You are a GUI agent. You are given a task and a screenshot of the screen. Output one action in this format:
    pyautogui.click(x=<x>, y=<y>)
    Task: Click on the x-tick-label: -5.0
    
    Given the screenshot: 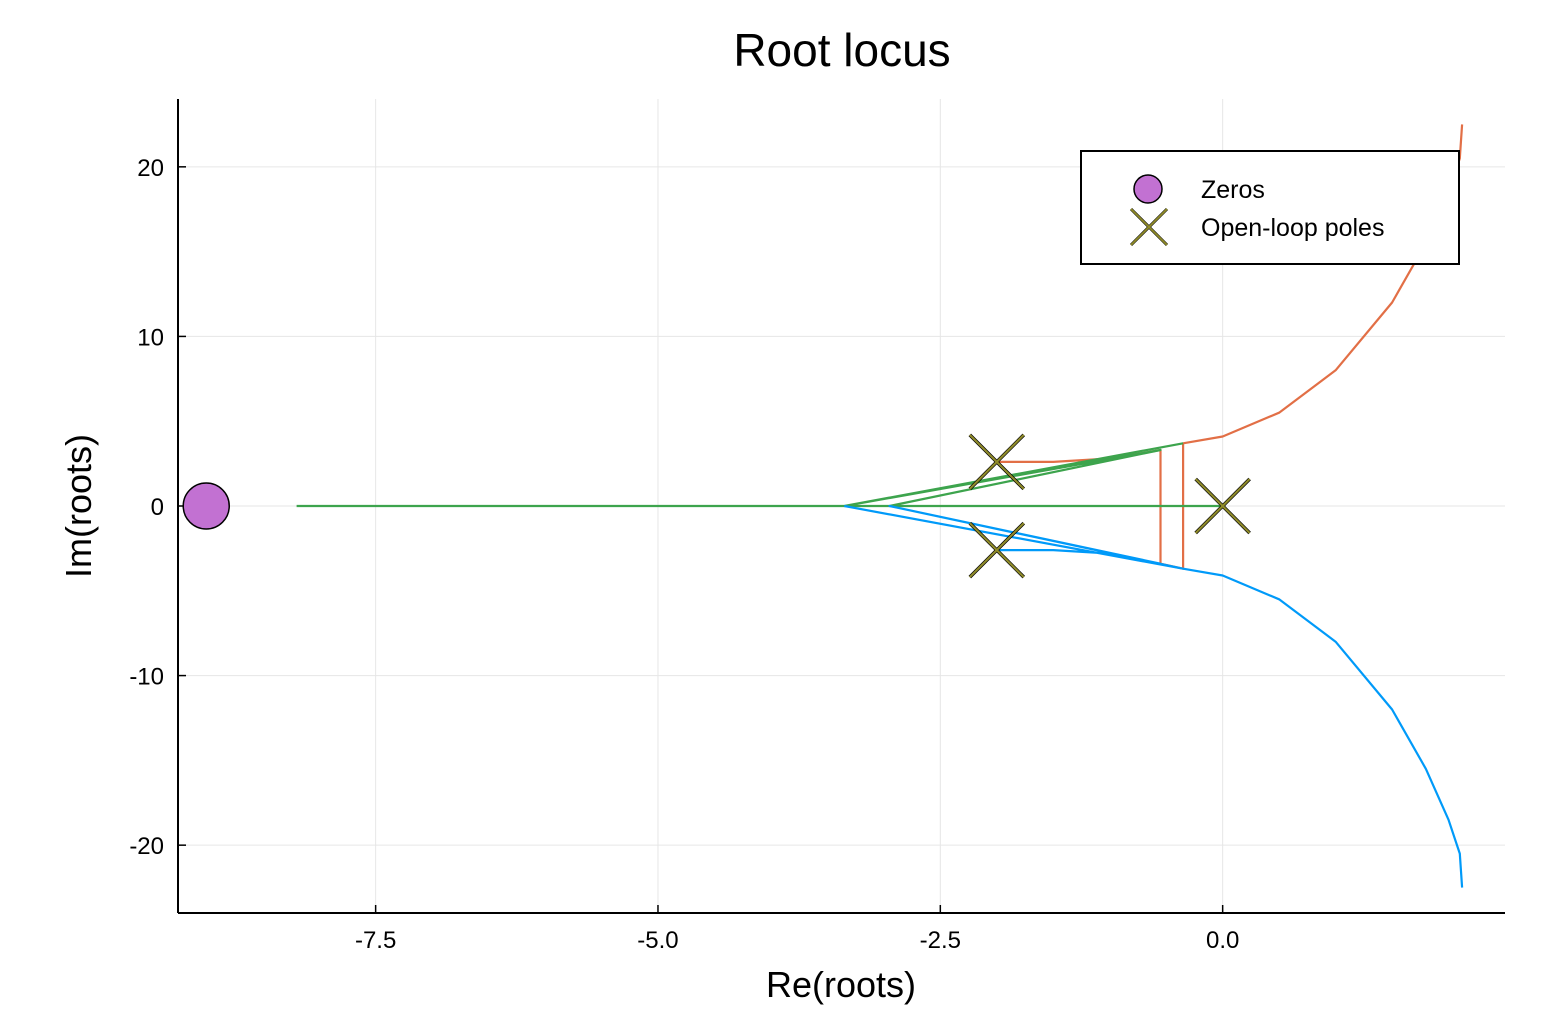 What is the action you would take?
    pyautogui.click(x=657, y=940)
    